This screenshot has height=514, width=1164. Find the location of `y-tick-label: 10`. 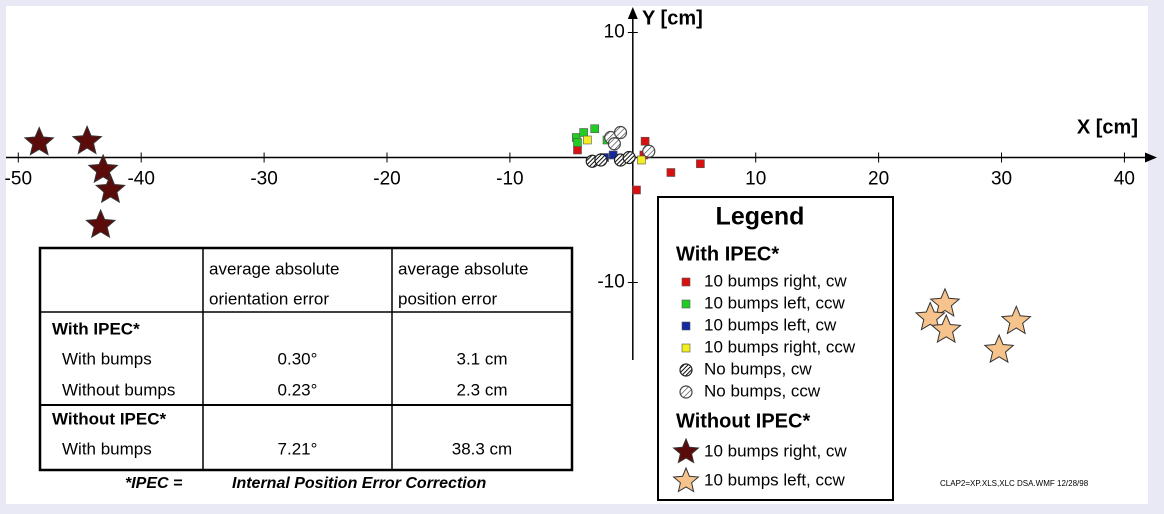

y-tick-label: 10 is located at coordinates (614, 32).